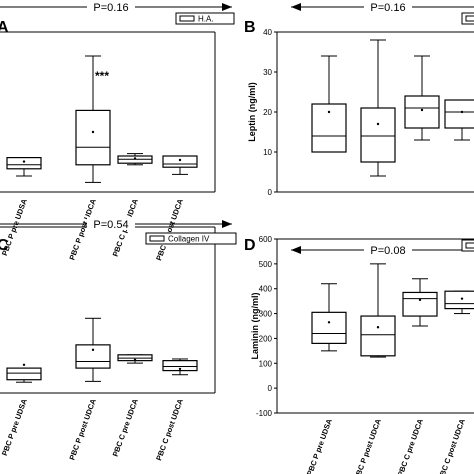 The image size is (474, 474). Describe the element at coordinates (267, 32) in the screenshot. I see `y-tick-label: 40` at that location.